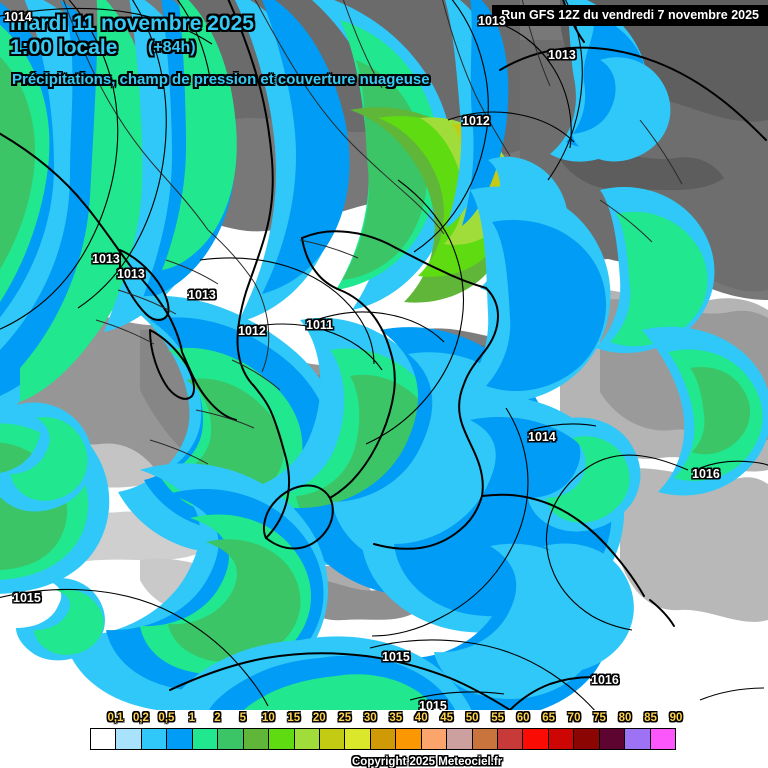  I want to click on map-date-label: mardi 11 novembre 2025, so click(132, 23).